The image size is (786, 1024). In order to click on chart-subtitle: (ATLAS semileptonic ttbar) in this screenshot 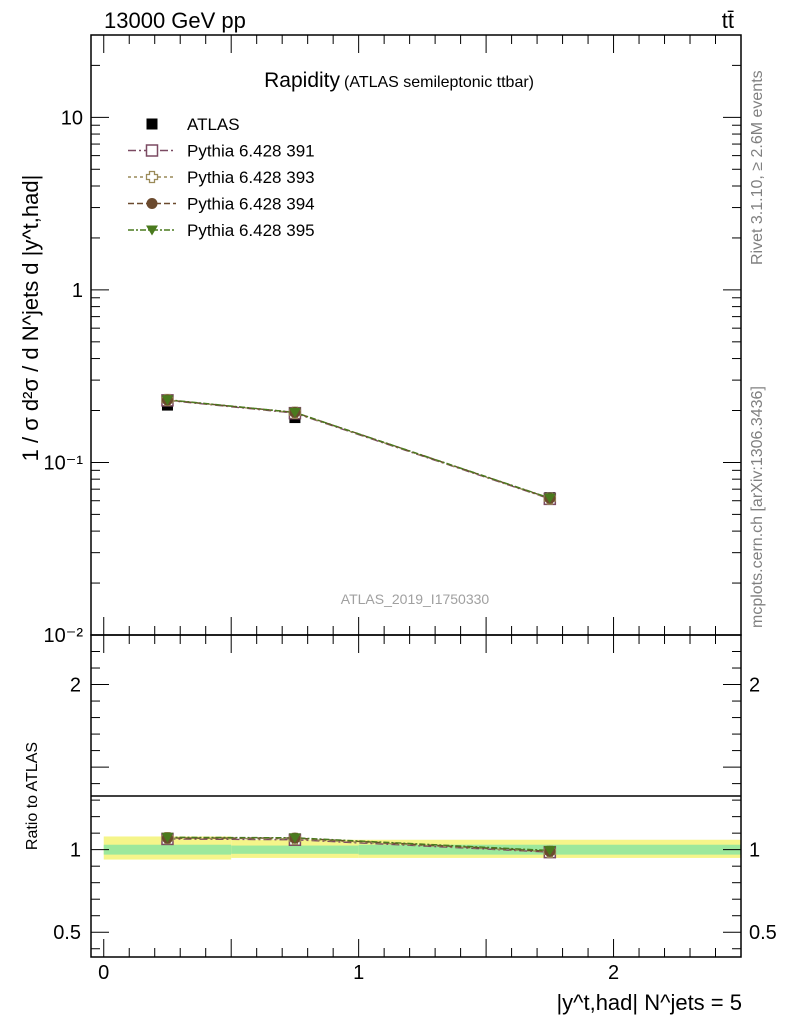, I will do `click(439, 82)`.